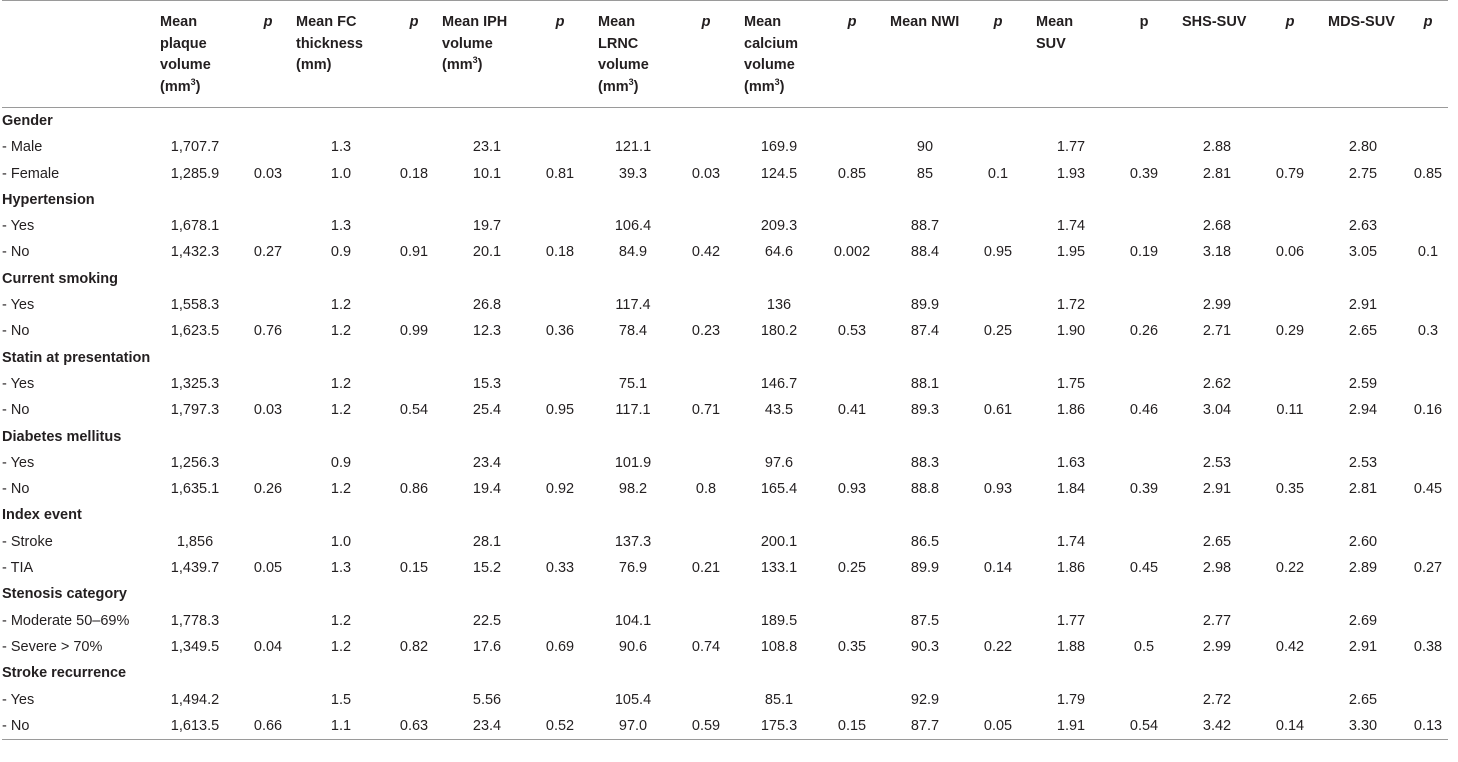 Image resolution: width=1458 pixels, height=762 pixels. I want to click on value-cell: 2.62, so click(1217, 383).